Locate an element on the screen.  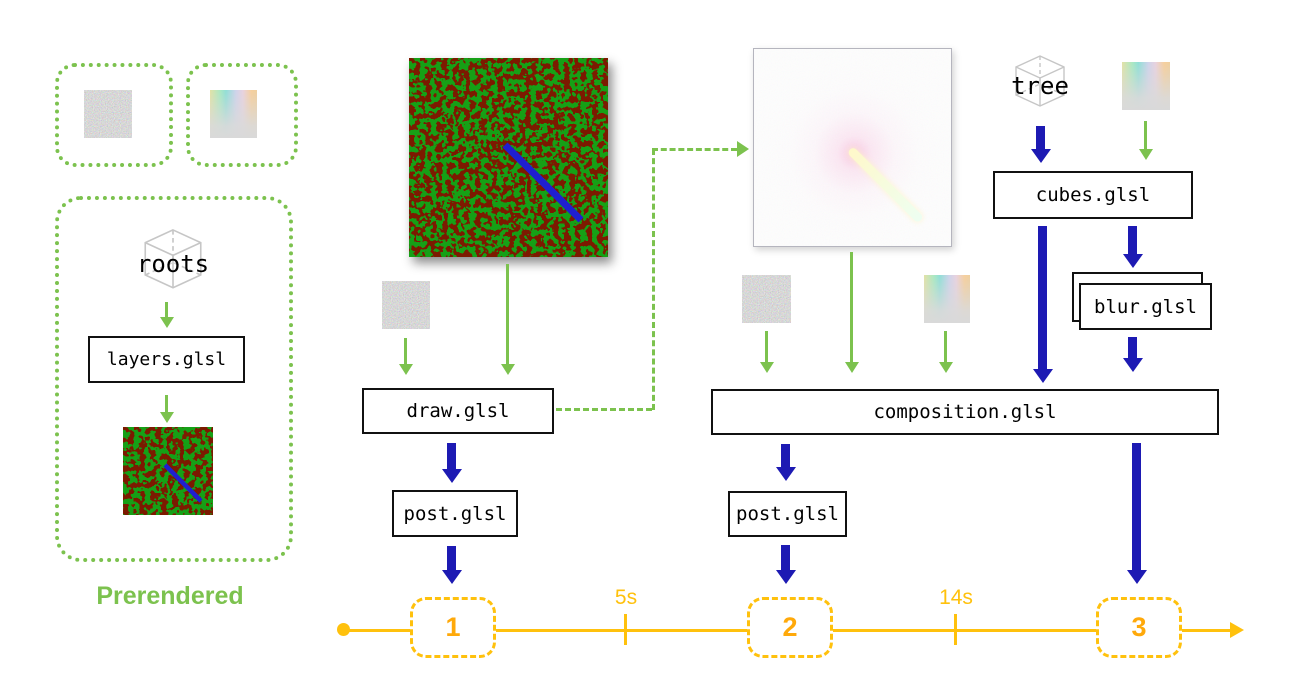
timeline-start-dot is located at coordinates (343, 629).